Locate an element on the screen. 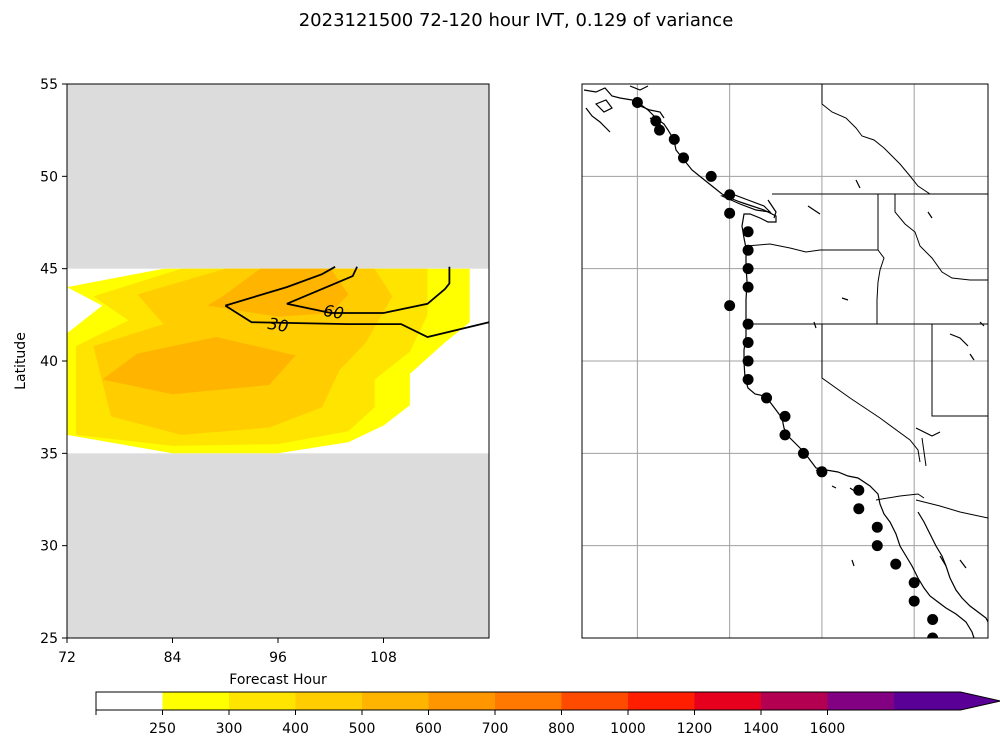 The height and width of the screenshot is (749, 1000). colorbar-outline is located at coordinates (547, 701).